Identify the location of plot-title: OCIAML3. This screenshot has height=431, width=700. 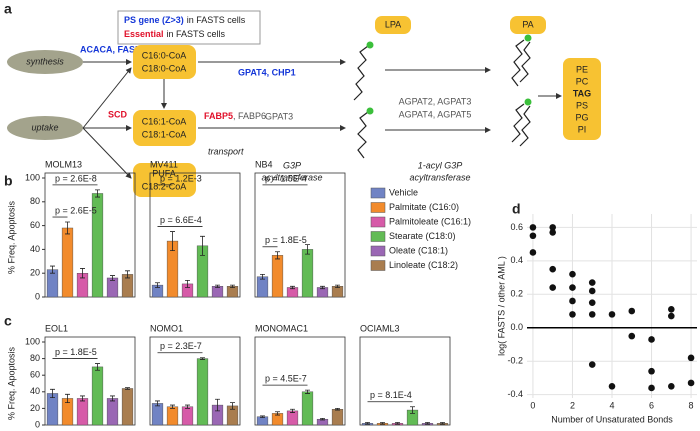
(380, 328).